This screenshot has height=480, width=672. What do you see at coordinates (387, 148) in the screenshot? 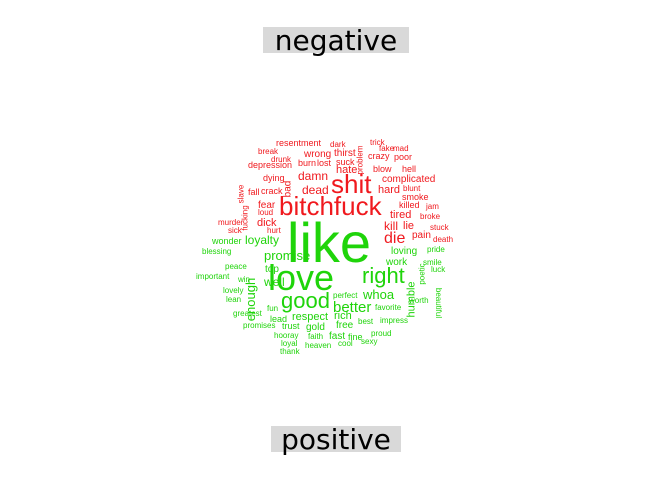
I see `word-negative: fake` at bounding box center [387, 148].